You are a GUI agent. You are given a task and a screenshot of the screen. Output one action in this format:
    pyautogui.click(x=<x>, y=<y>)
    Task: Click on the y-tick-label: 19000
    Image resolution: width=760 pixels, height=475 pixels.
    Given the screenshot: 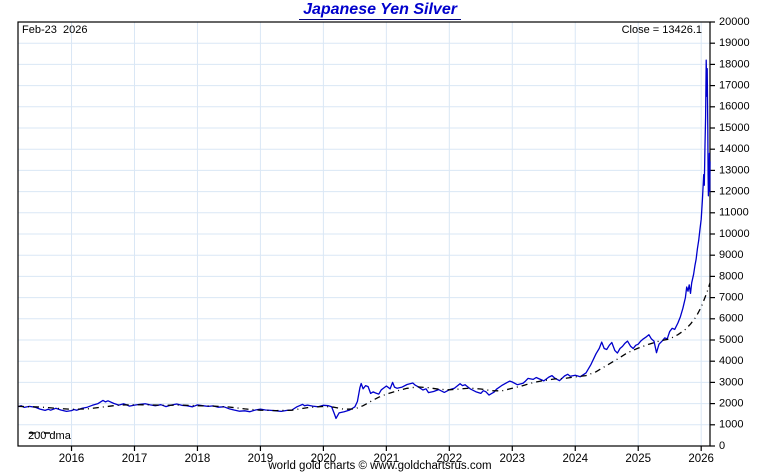 What is the action you would take?
    pyautogui.click(x=734, y=43)
    